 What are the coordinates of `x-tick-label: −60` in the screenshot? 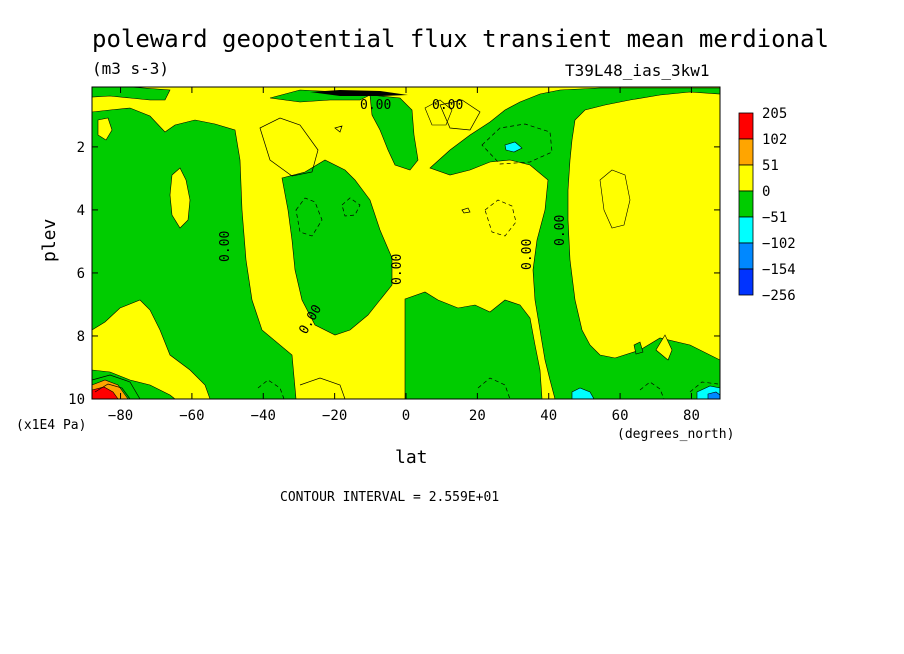 It's located at (191, 416).